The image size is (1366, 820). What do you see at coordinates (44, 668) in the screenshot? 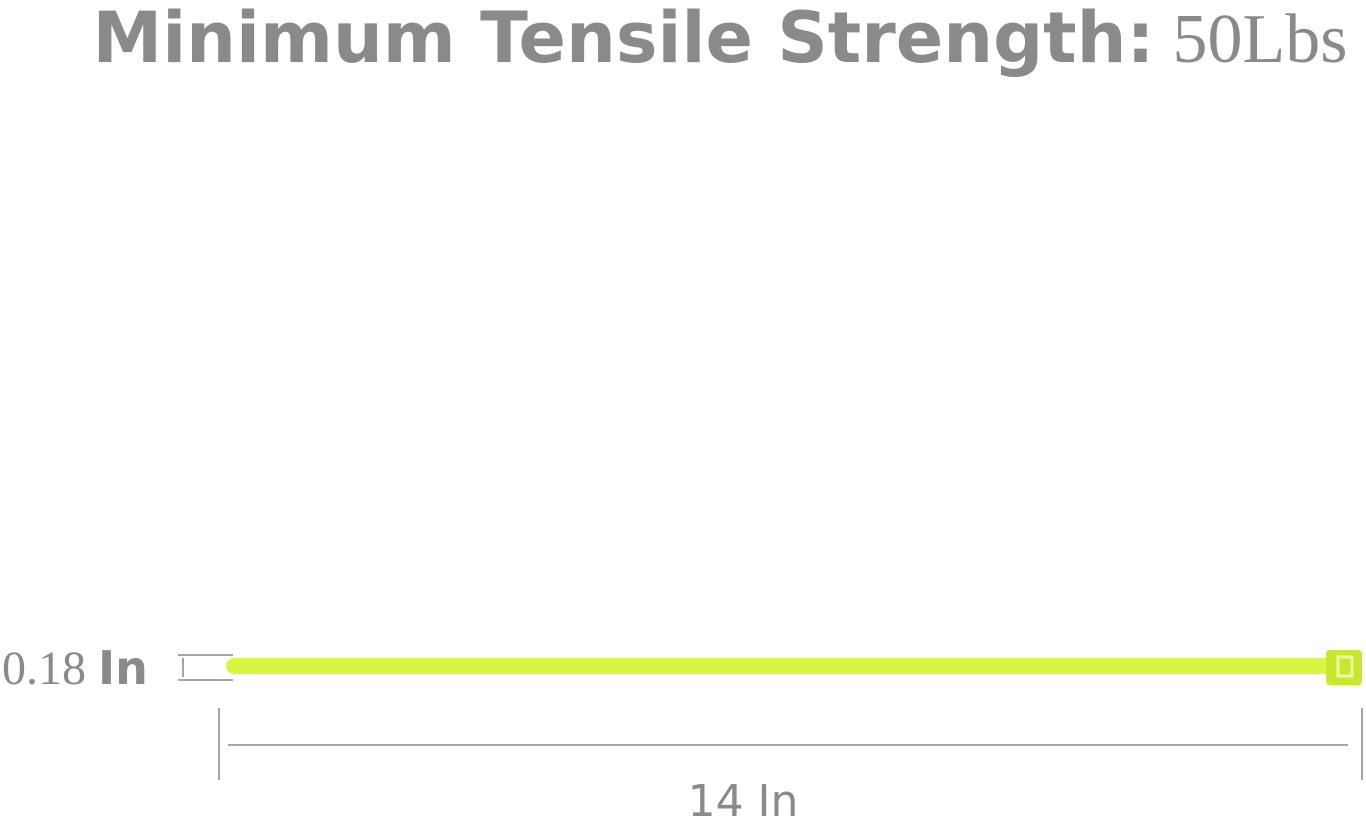
I see `width-number: 0.18` at bounding box center [44, 668].